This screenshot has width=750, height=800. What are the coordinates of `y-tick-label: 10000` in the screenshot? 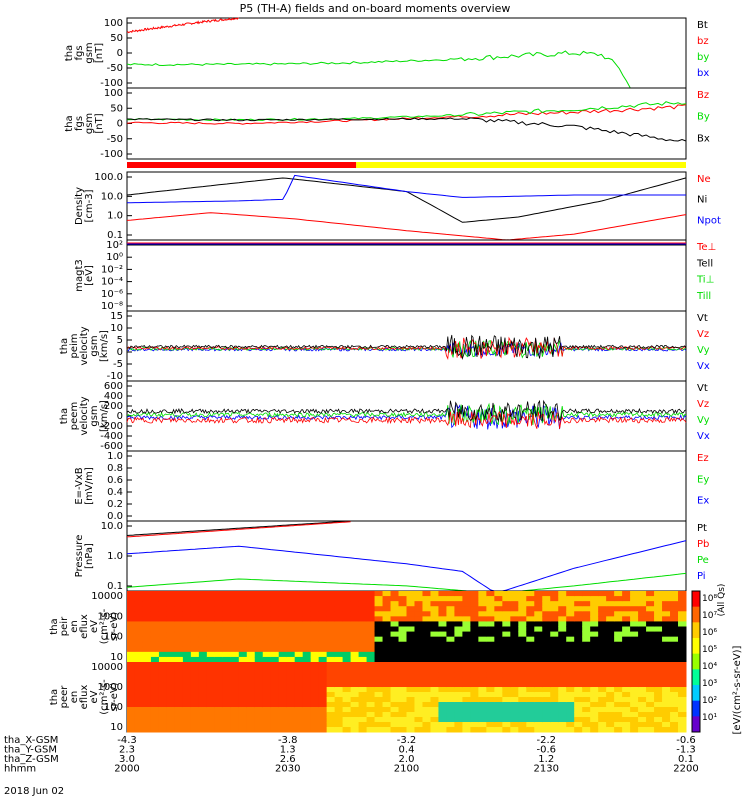 It's located at (107, 667).